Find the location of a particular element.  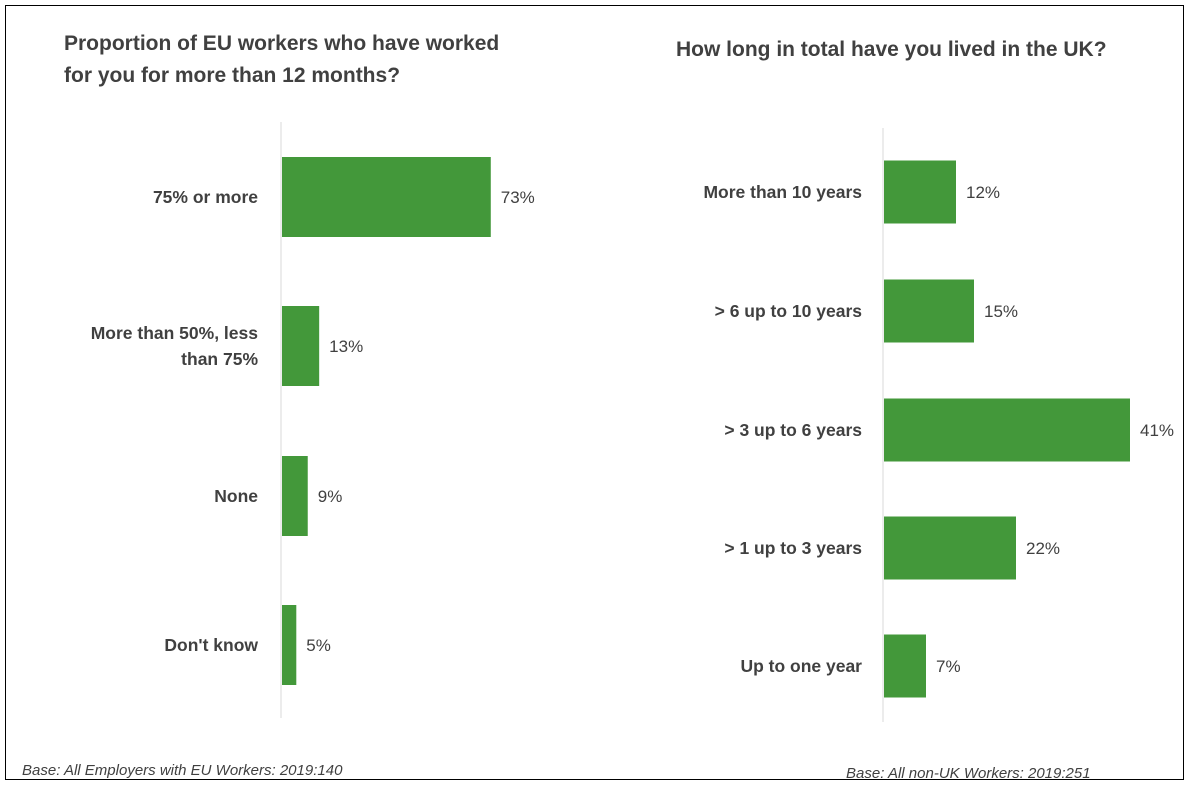

category-label-4: > 1 up to 3 years is located at coordinates (793, 548).